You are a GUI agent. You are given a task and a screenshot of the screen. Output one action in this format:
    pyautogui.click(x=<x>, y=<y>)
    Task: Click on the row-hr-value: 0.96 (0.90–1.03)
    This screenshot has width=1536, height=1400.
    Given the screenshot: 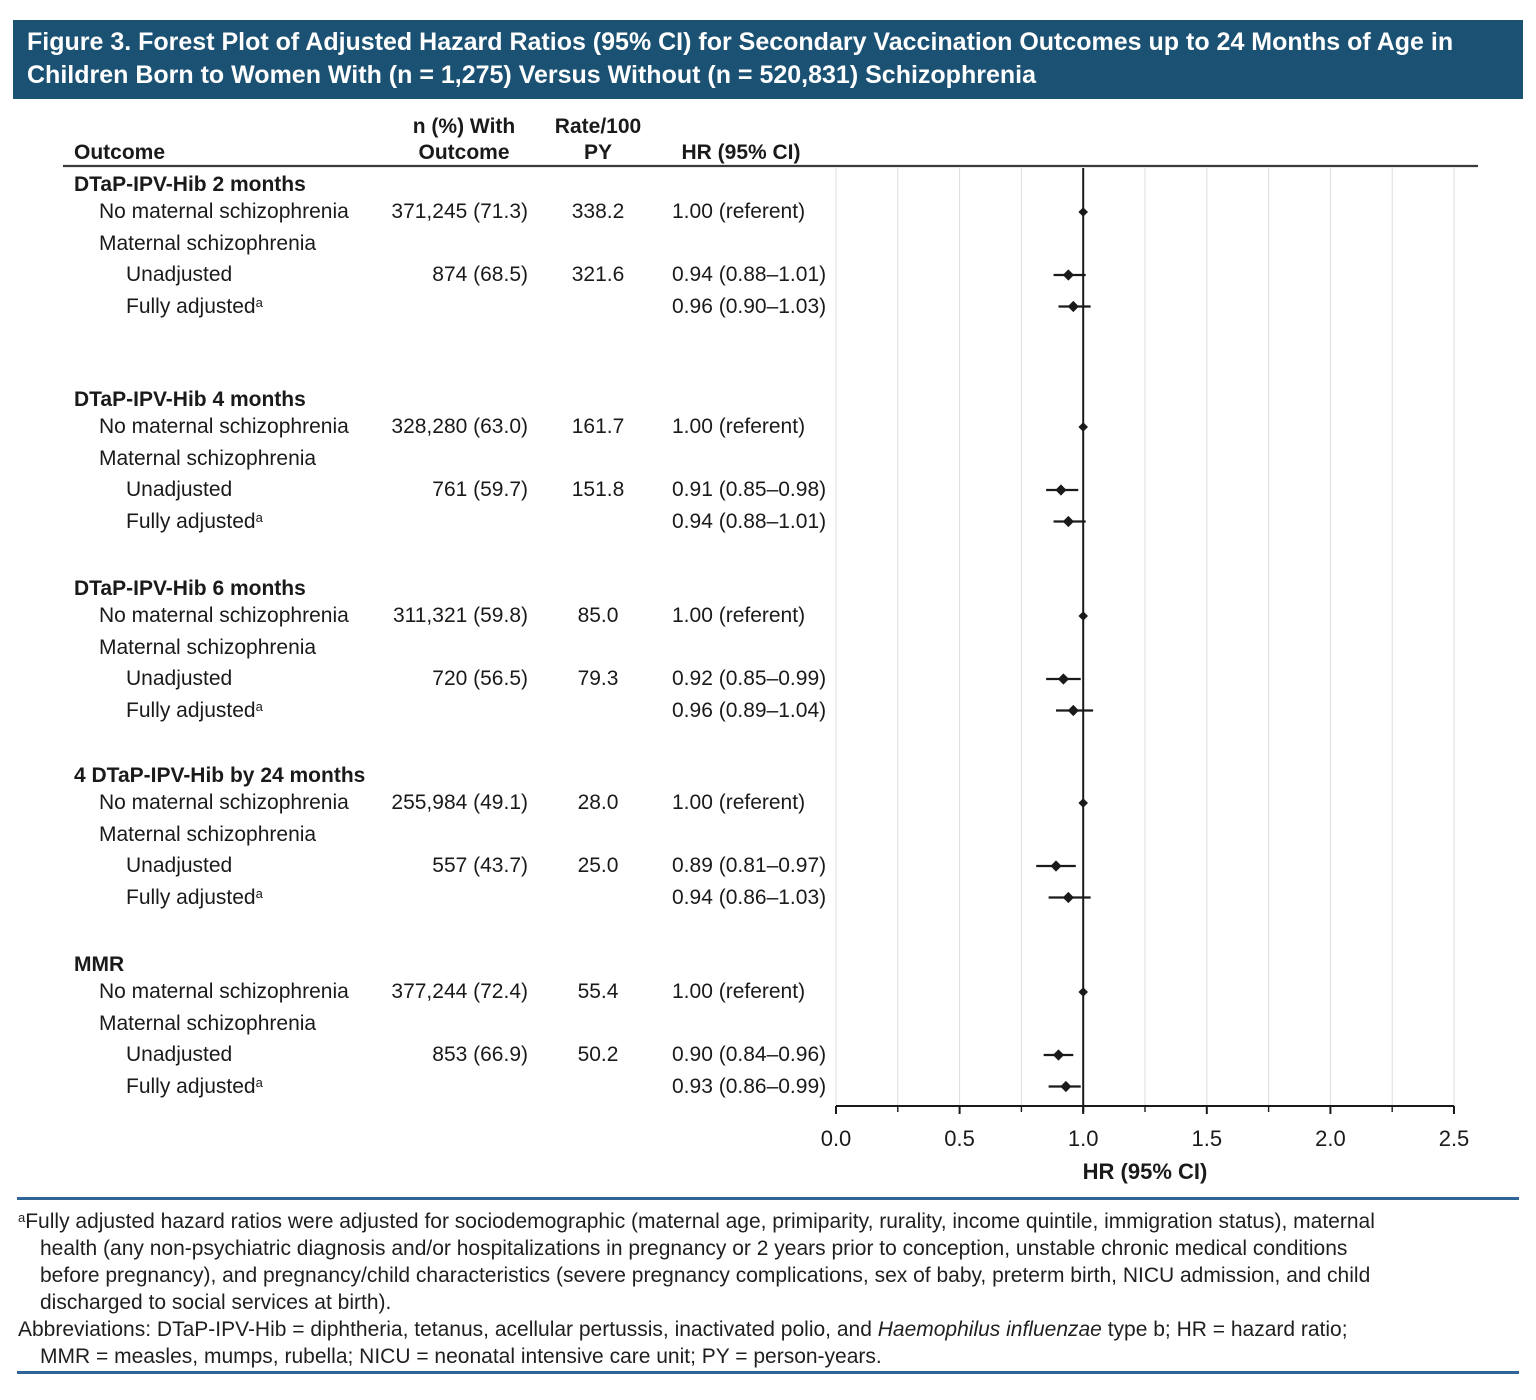 What is the action you would take?
    pyautogui.click(x=749, y=306)
    